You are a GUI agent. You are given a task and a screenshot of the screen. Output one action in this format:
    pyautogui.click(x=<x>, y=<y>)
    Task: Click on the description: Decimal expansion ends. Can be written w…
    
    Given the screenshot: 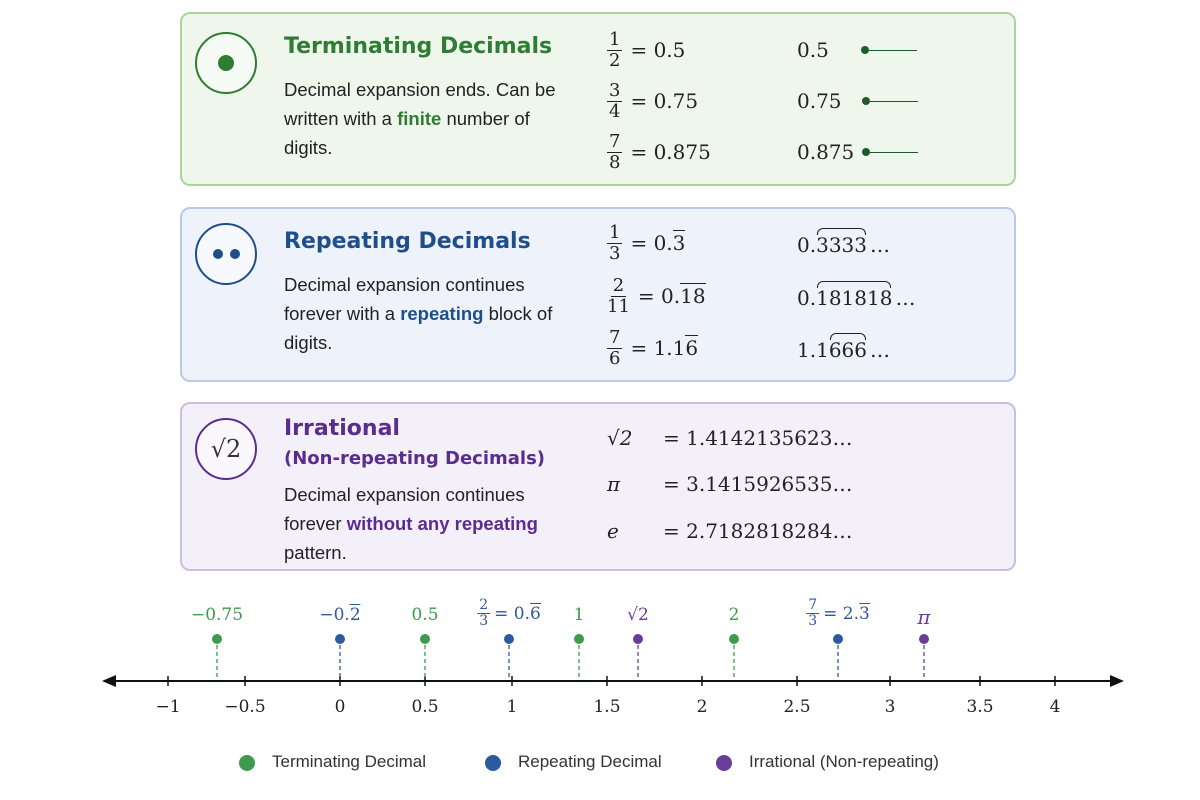 What is the action you would take?
    pyautogui.click(x=424, y=118)
    